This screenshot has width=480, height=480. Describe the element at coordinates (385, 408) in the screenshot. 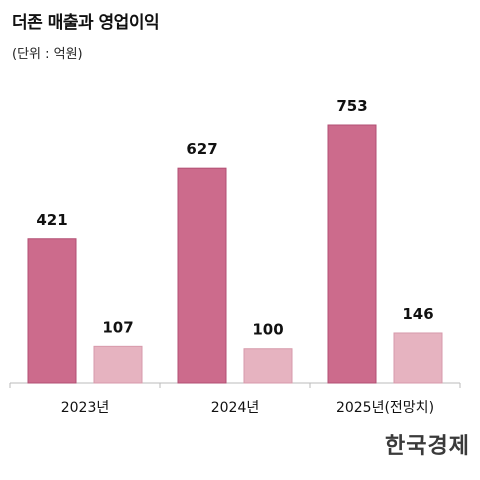

I see `category-label-2: 2025년(전망치)` at that location.